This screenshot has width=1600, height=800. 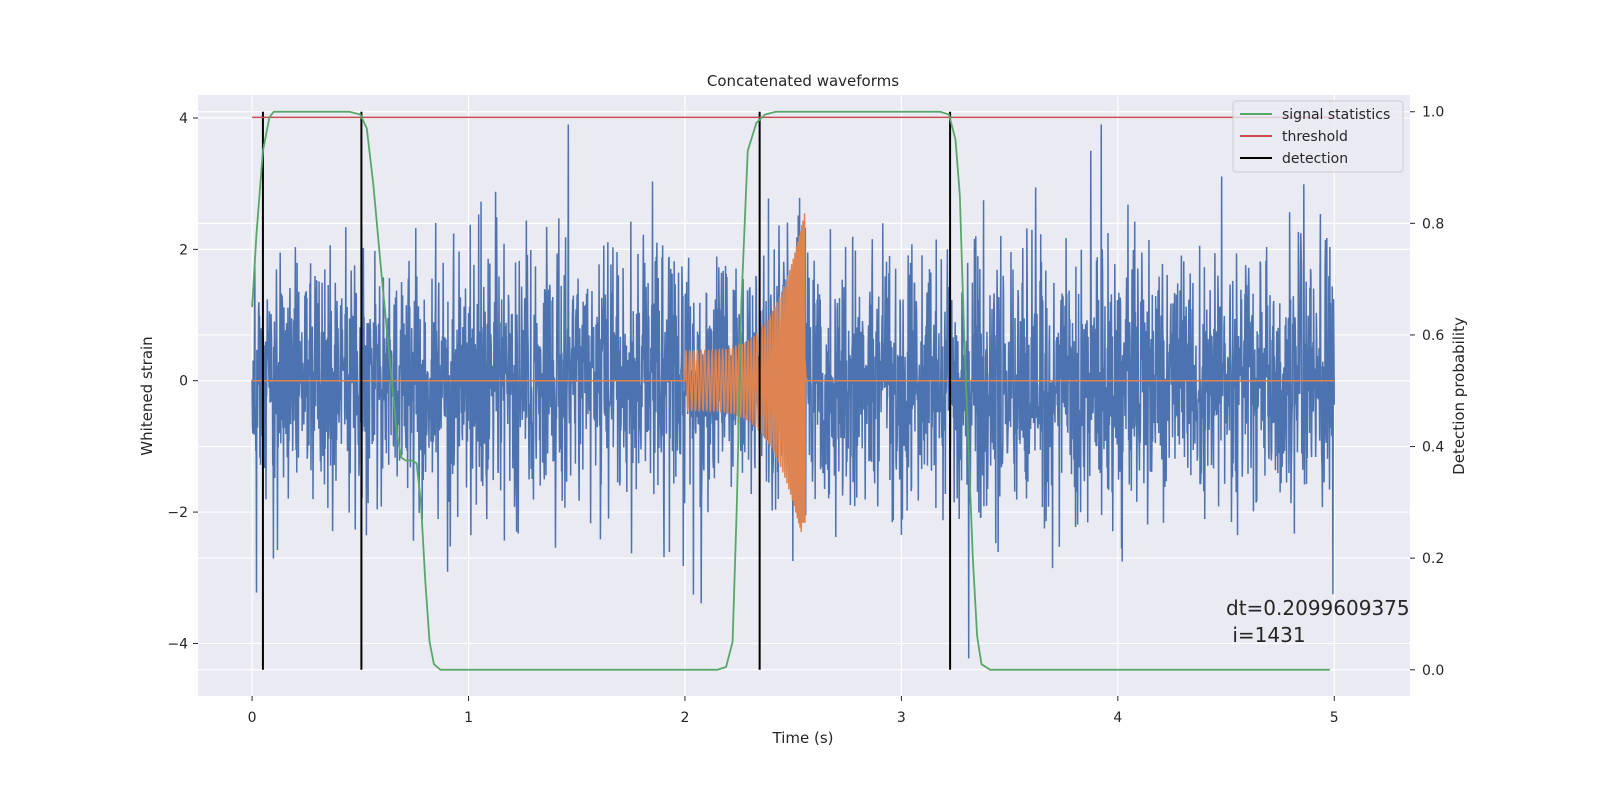 What do you see at coordinates (1459, 396) in the screenshot?
I see `y2-axis-label: Detection probability` at bounding box center [1459, 396].